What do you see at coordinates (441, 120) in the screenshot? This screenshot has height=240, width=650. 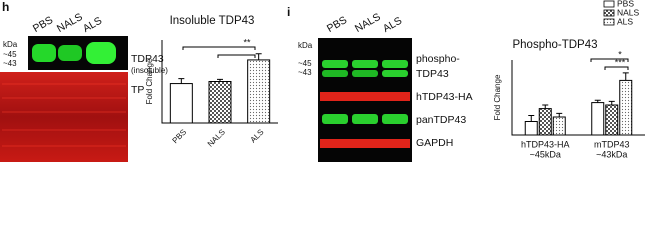 I see `blot-label: panTDP43` at bounding box center [441, 120].